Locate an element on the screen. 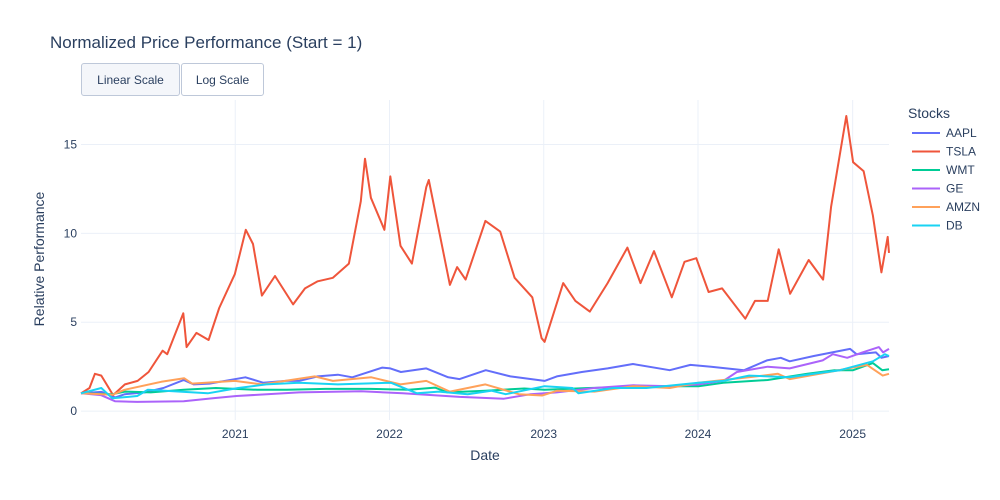 Image resolution: width=1000 pixels, height=500 pixels. legend-label: GE is located at coordinates (954, 189).